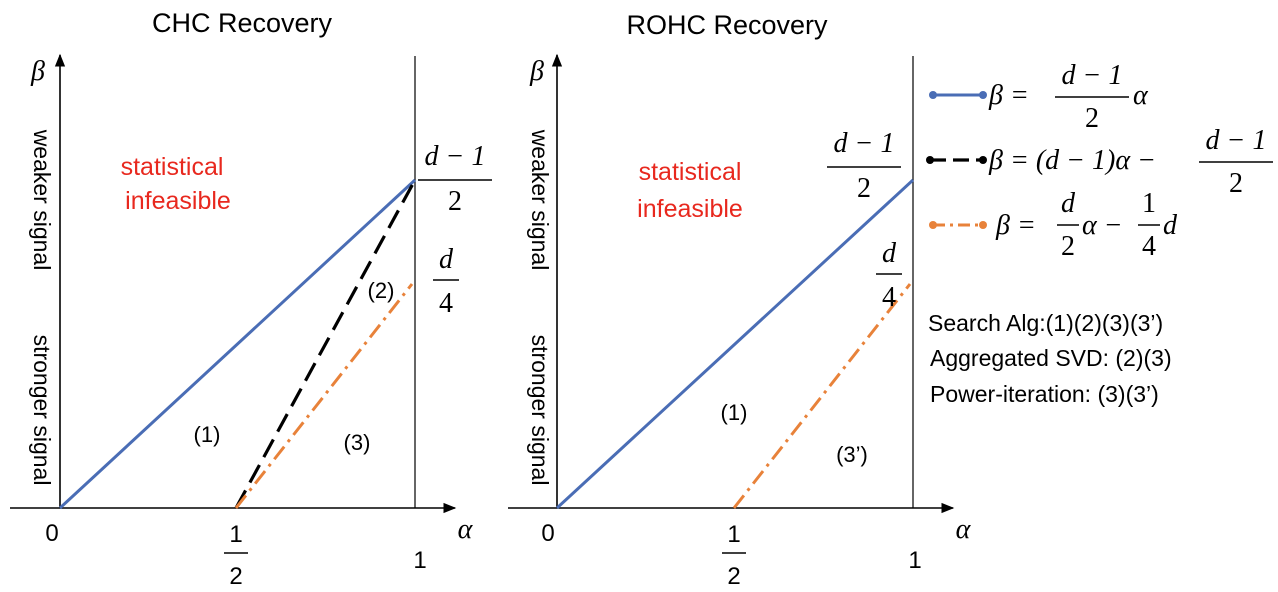  Describe the element at coordinates (822, 396) in the screenshot. I see `rohc-orange-dashdot-line` at that location.